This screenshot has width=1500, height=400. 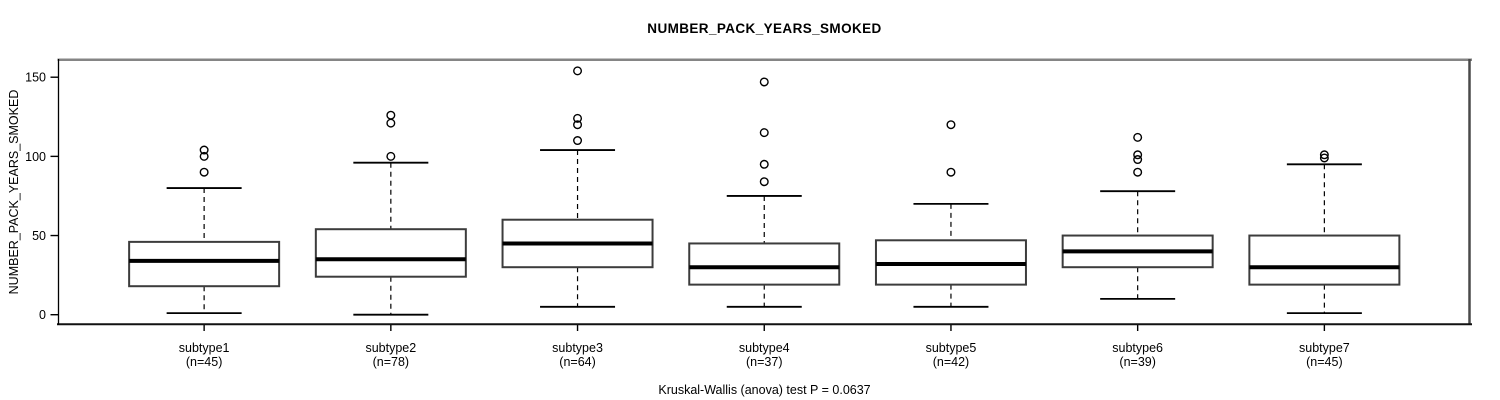 I want to click on y-tick-label: 0, so click(x=42, y=315).